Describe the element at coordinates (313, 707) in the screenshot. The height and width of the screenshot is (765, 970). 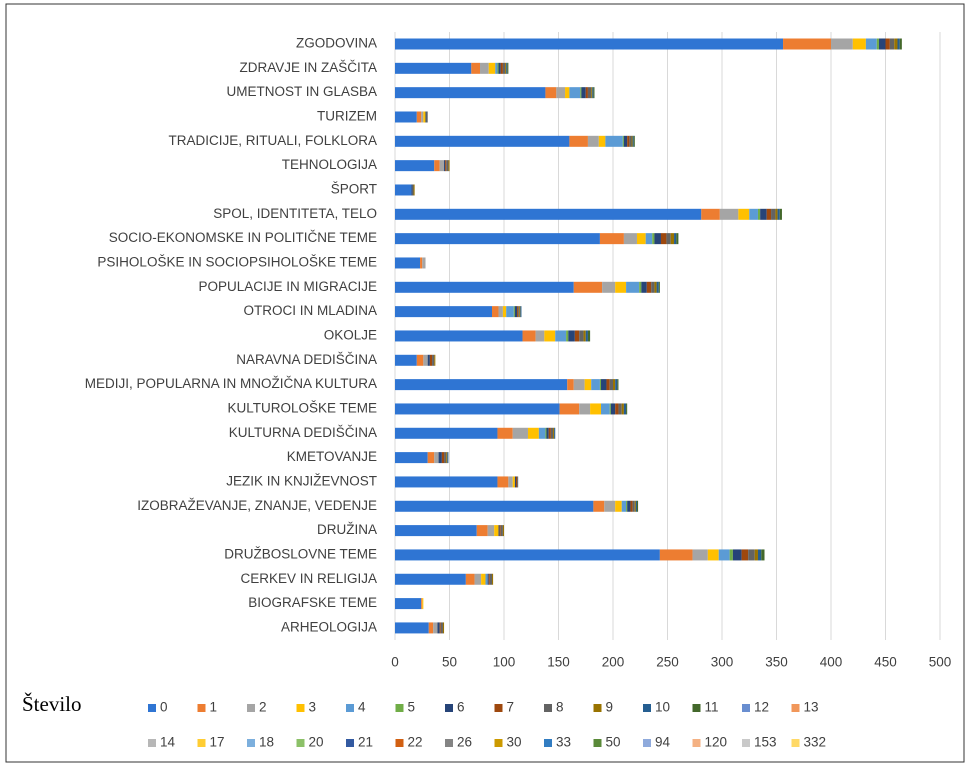
I see `legend-label: 3` at that location.